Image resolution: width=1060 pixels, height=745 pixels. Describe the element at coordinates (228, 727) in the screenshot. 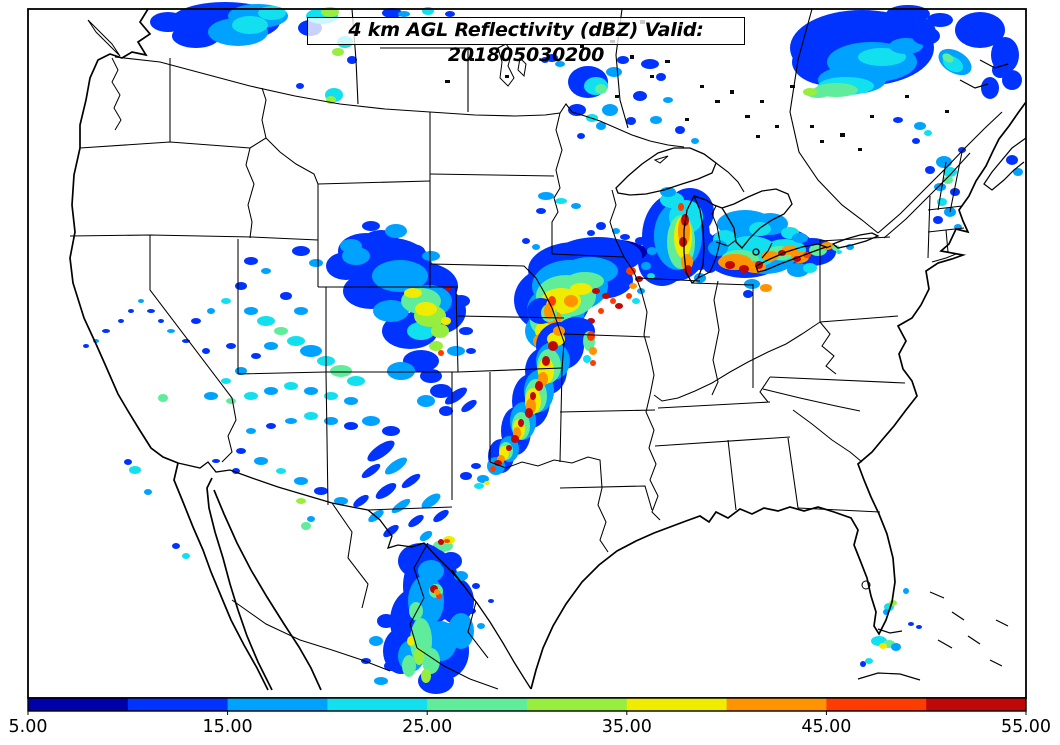

I see `colorbar-tick-label: 15.00` at that location.